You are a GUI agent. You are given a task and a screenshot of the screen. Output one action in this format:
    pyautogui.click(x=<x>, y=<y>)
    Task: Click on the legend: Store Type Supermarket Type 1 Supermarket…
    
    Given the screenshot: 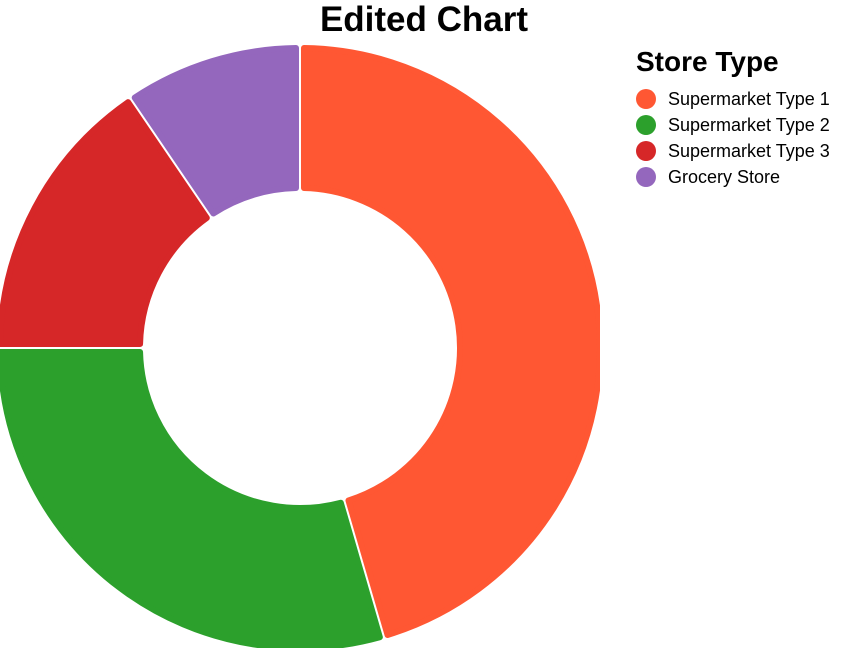 What is the action you would take?
    pyautogui.click(x=733, y=118)
    